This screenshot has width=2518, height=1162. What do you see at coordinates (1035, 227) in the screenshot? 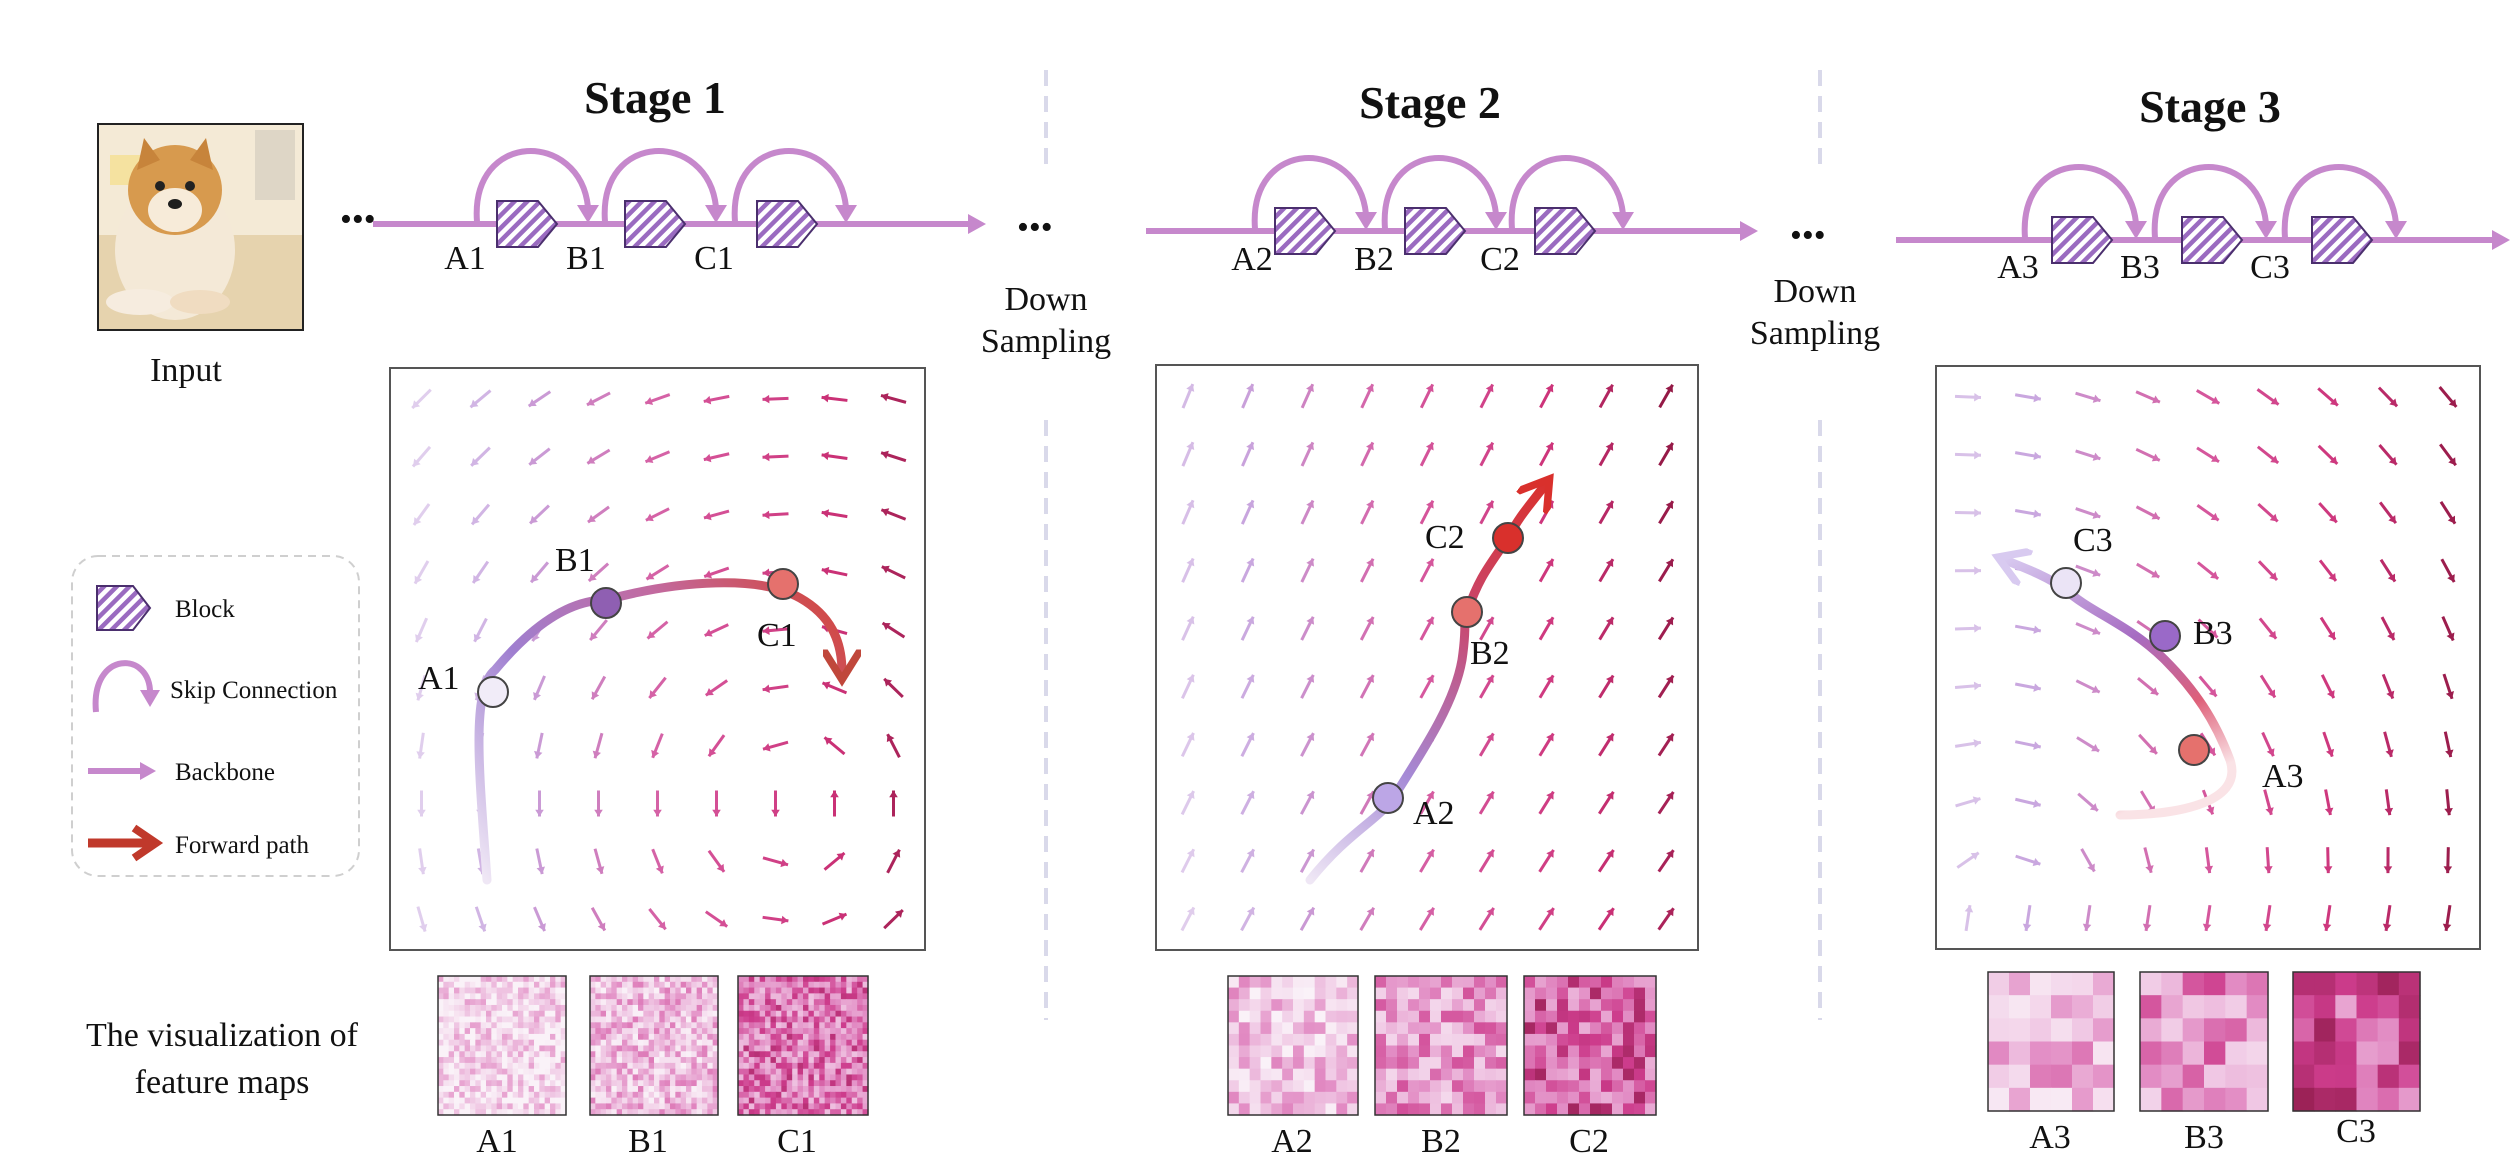
I see `ellipsis-2: •••` at bounding box center [1035, 227].